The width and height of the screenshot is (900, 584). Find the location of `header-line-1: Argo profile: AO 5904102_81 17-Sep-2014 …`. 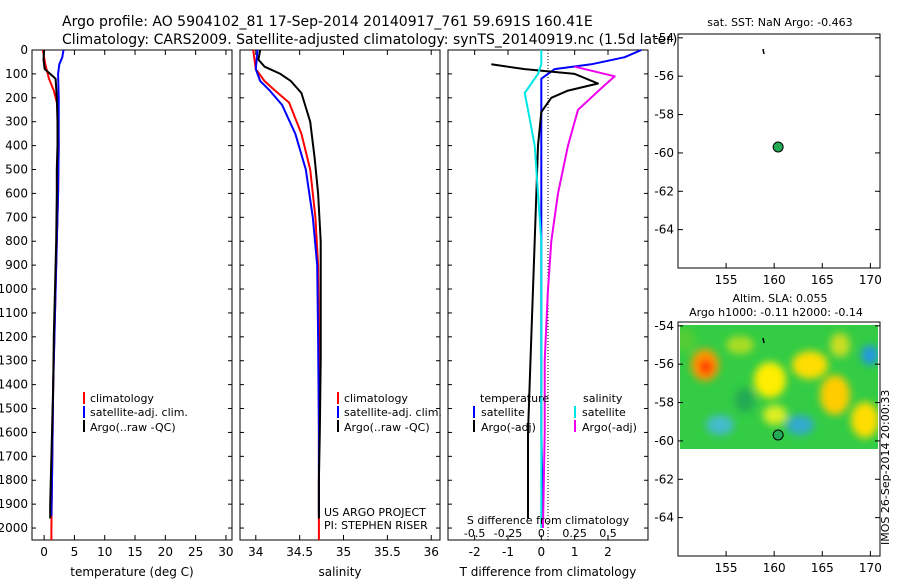

header-line-1: Argo profile: AO 5904102_81 17-Sep-2014 … is located at coordinates (327, 22).